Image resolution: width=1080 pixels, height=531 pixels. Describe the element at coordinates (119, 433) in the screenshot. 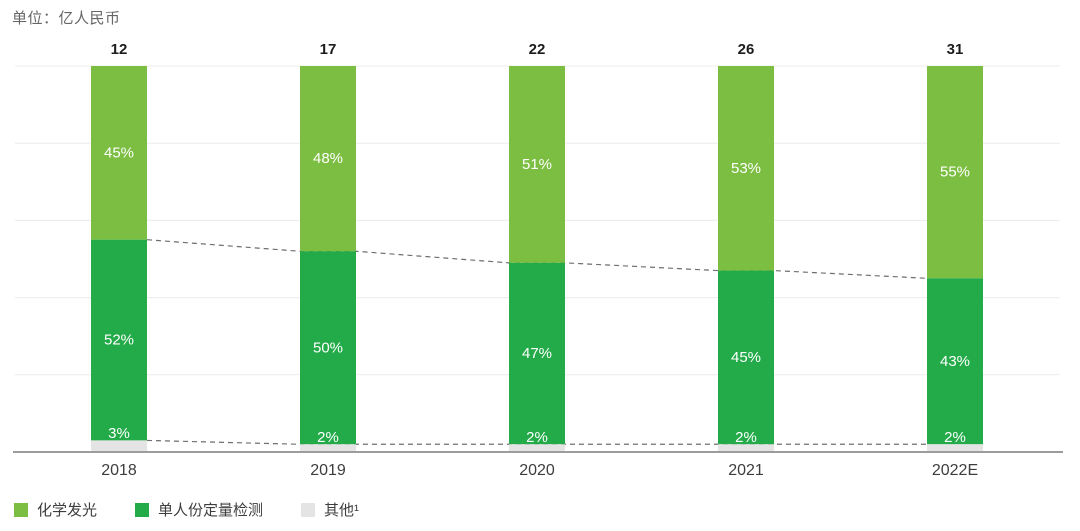

I see `percent-label: 3%` at that location.